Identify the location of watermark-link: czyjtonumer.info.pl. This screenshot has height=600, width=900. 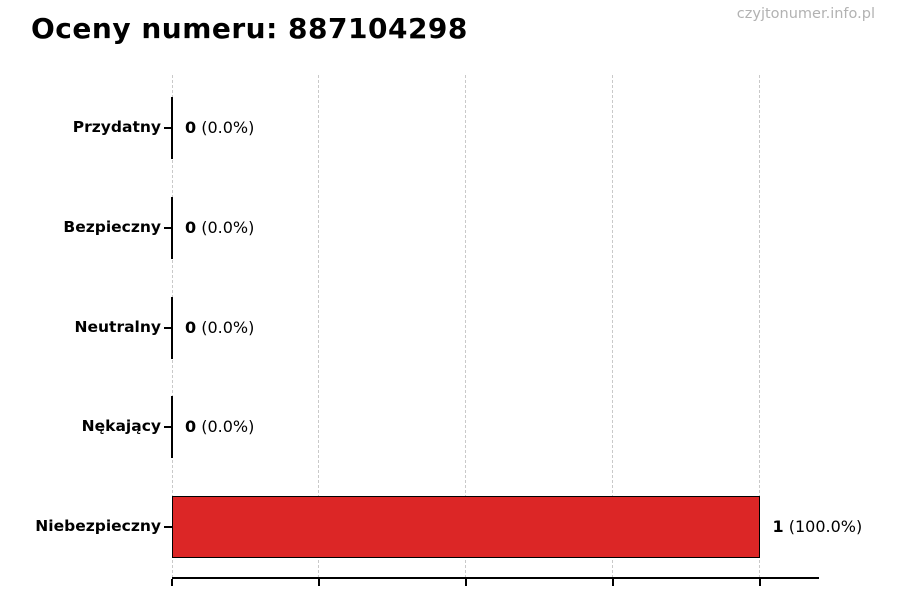
(805, 14).